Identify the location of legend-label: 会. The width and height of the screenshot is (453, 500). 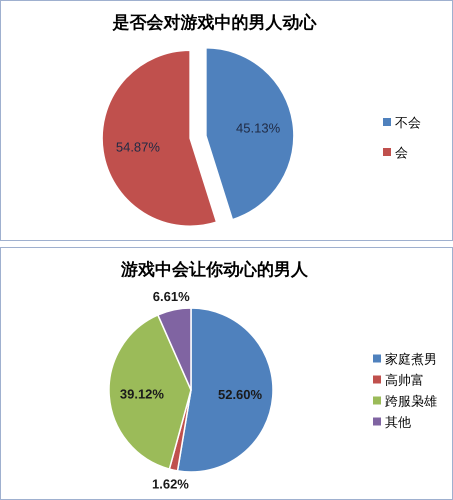
(401, 152).